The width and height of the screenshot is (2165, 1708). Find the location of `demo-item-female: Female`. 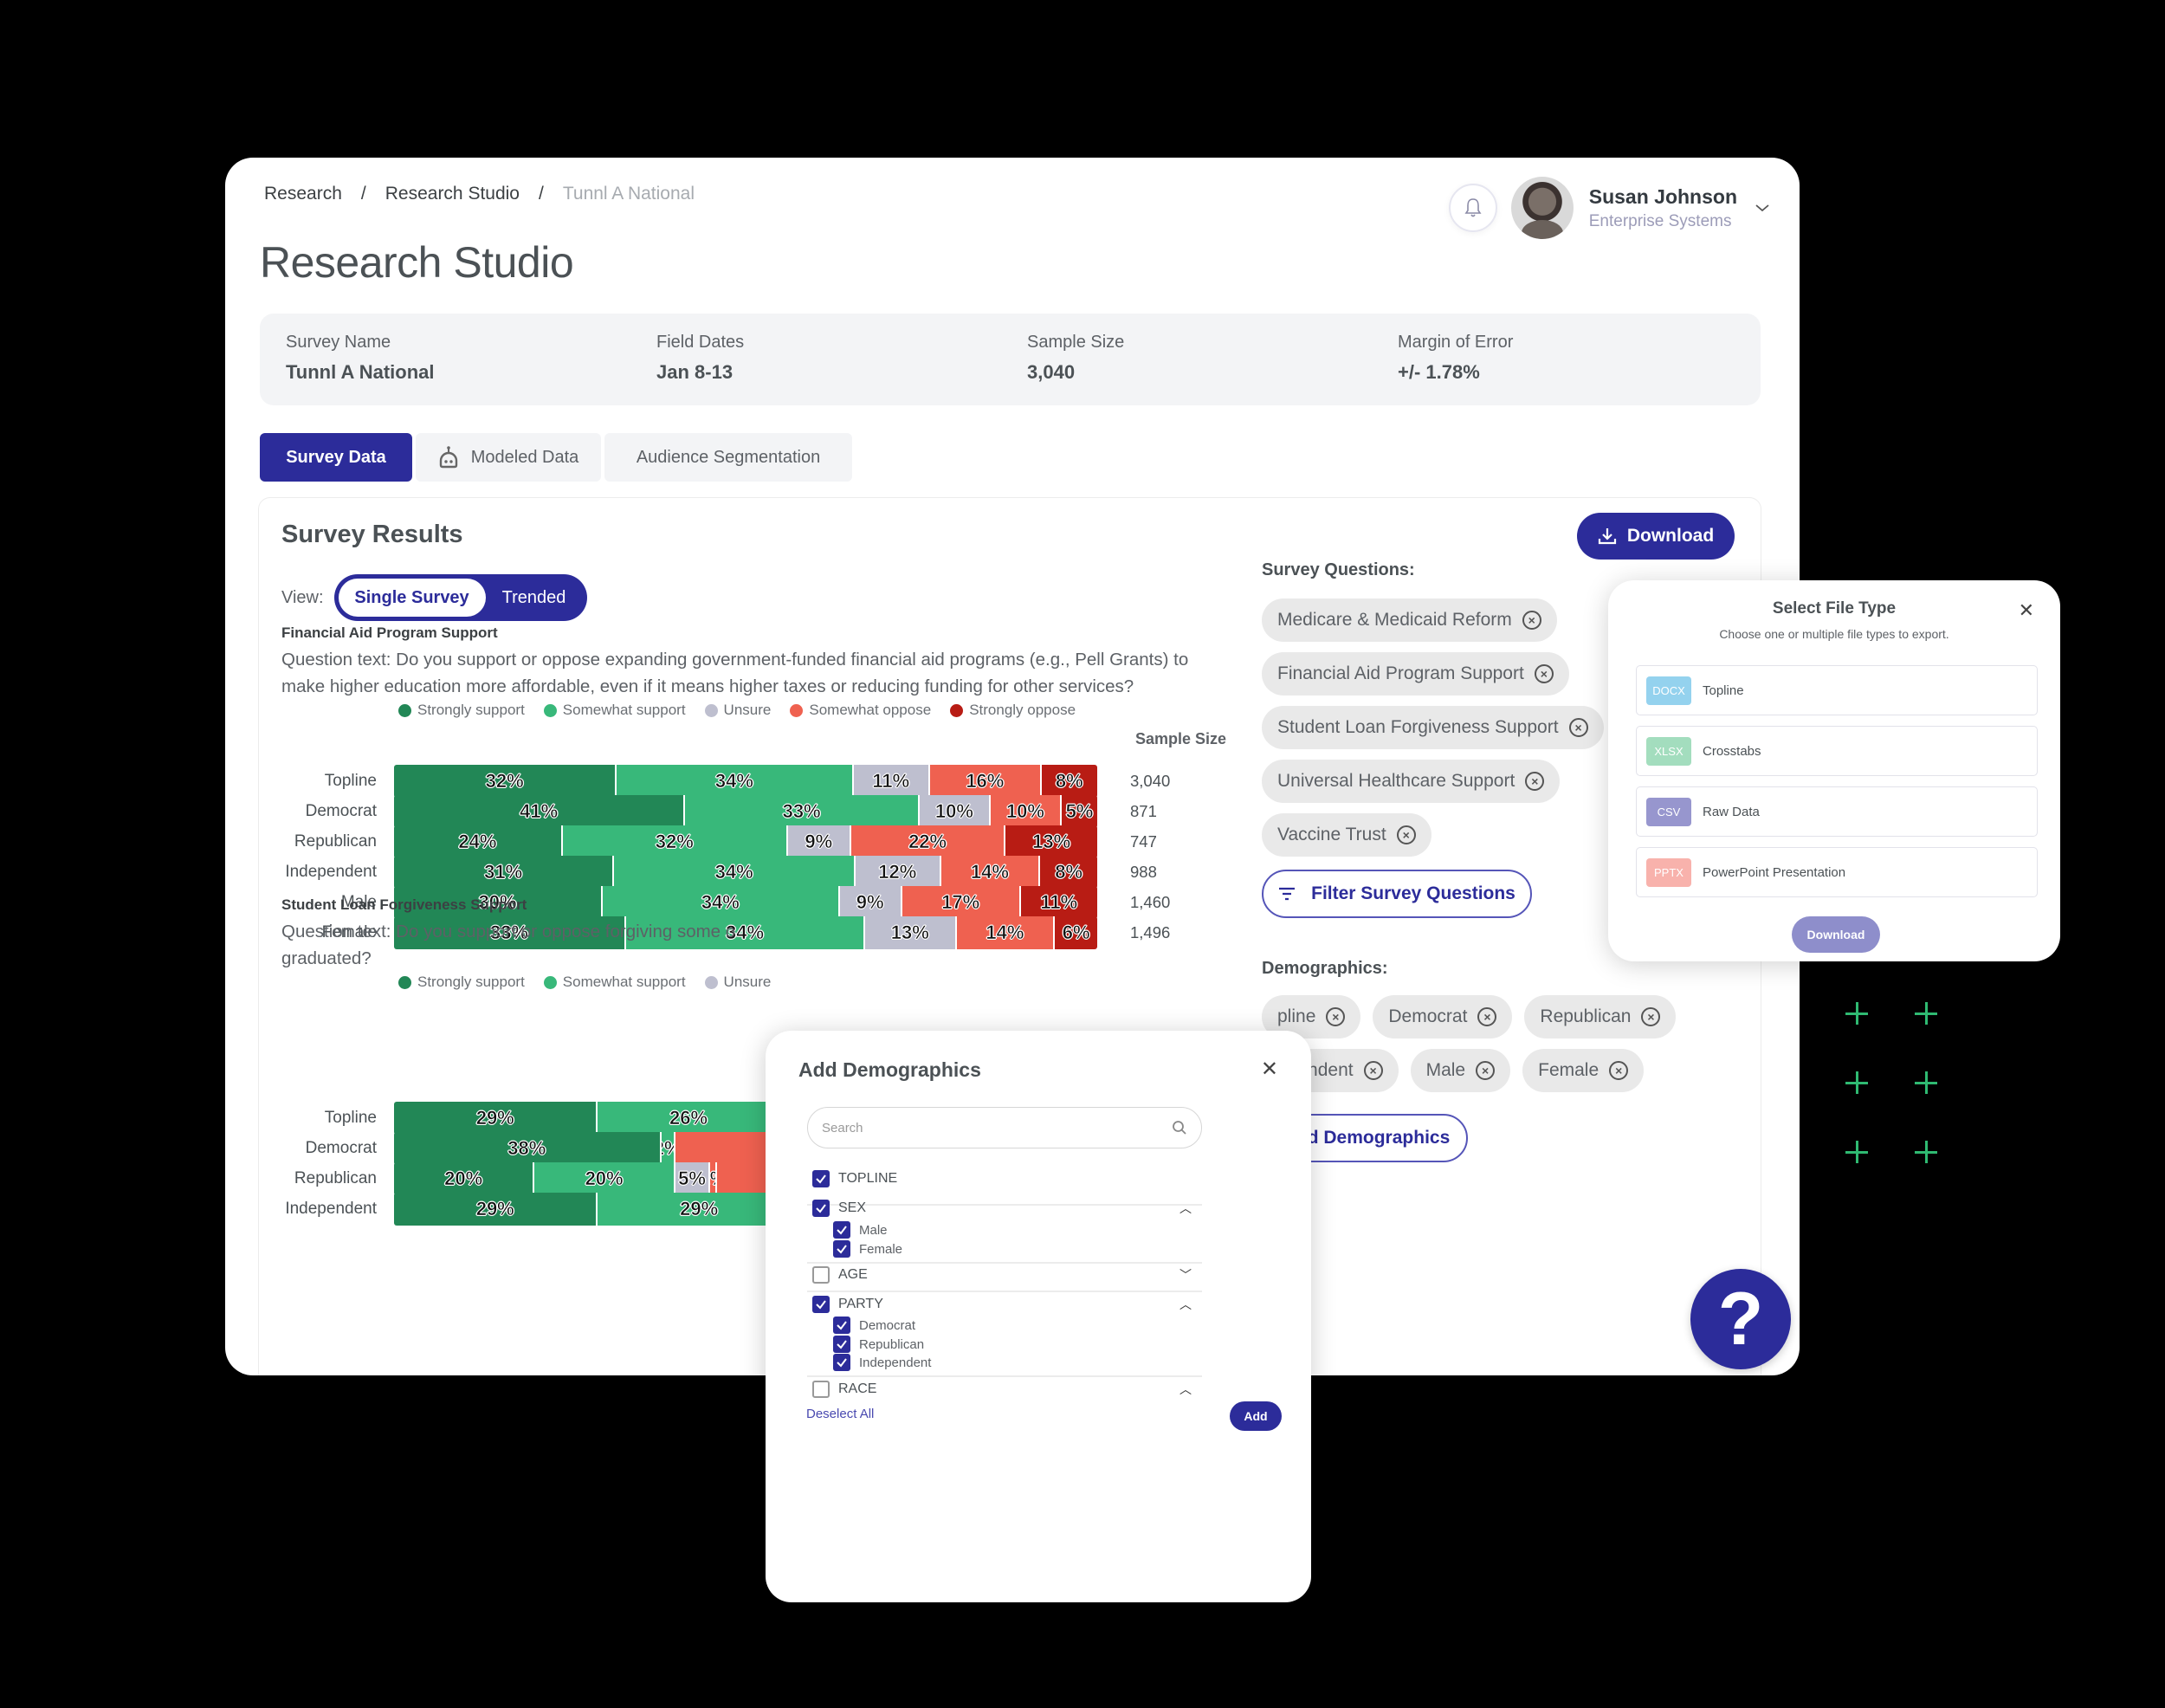

demo-item-female: Female is located at coordinates (1028, 1249).